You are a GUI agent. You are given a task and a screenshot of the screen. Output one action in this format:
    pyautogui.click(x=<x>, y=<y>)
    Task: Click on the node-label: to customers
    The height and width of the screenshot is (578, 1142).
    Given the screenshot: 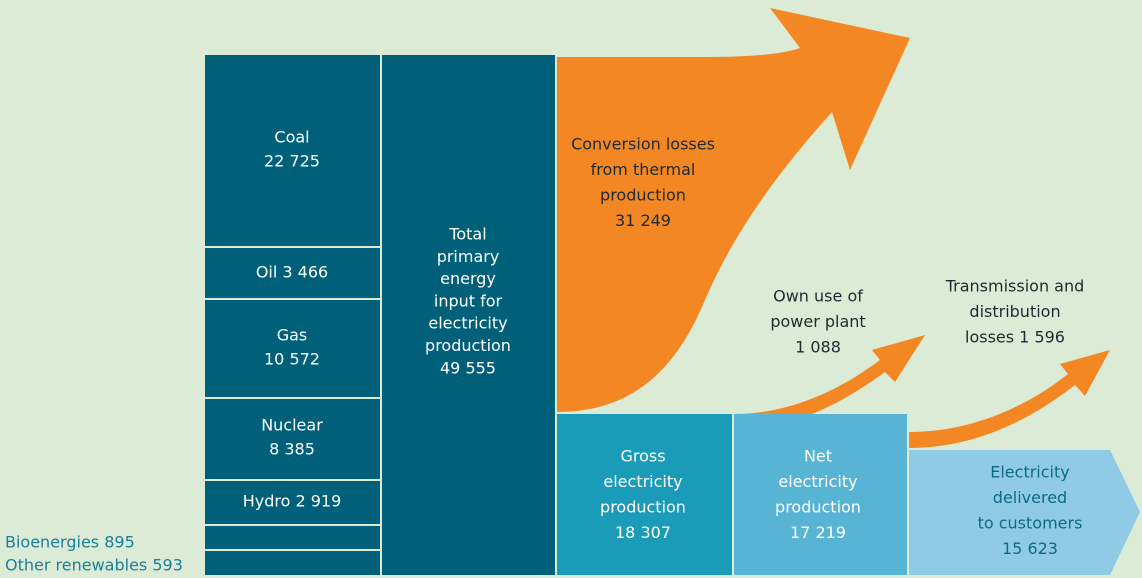 What is the action you would take?
    pyautogui.click(x=1030, y=523)
    